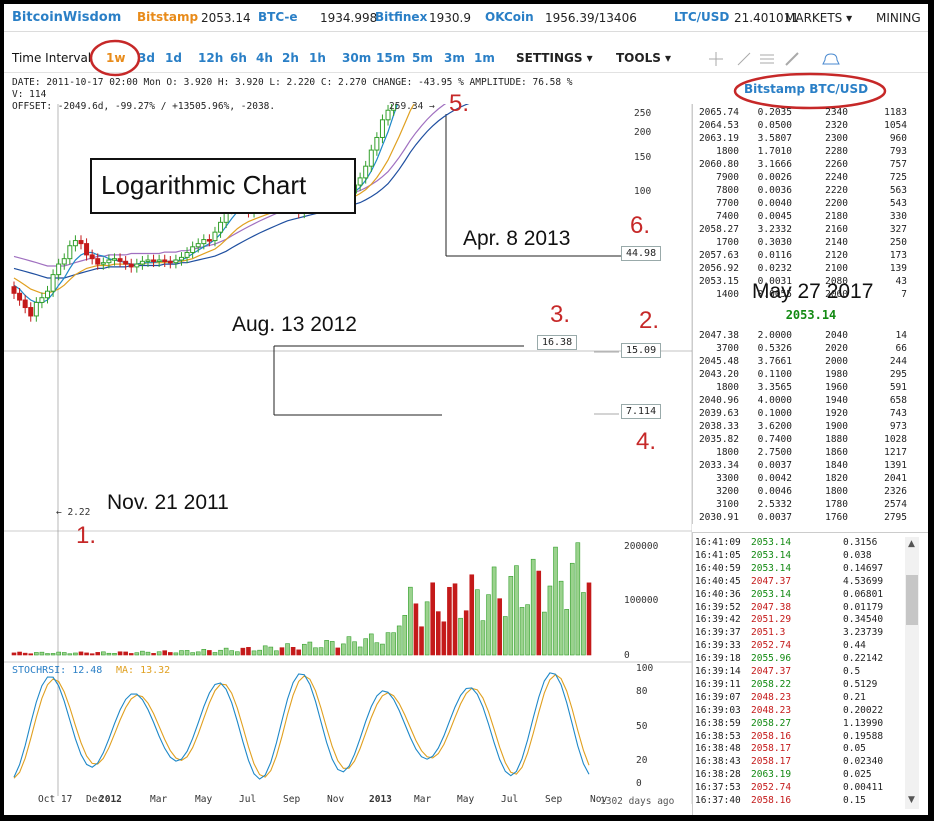 The image size is (934, 821). What do you see at coordinates (317, 58) in the screenshot?
I see `interval-1h: 1h` at bounding box center [317, 58].